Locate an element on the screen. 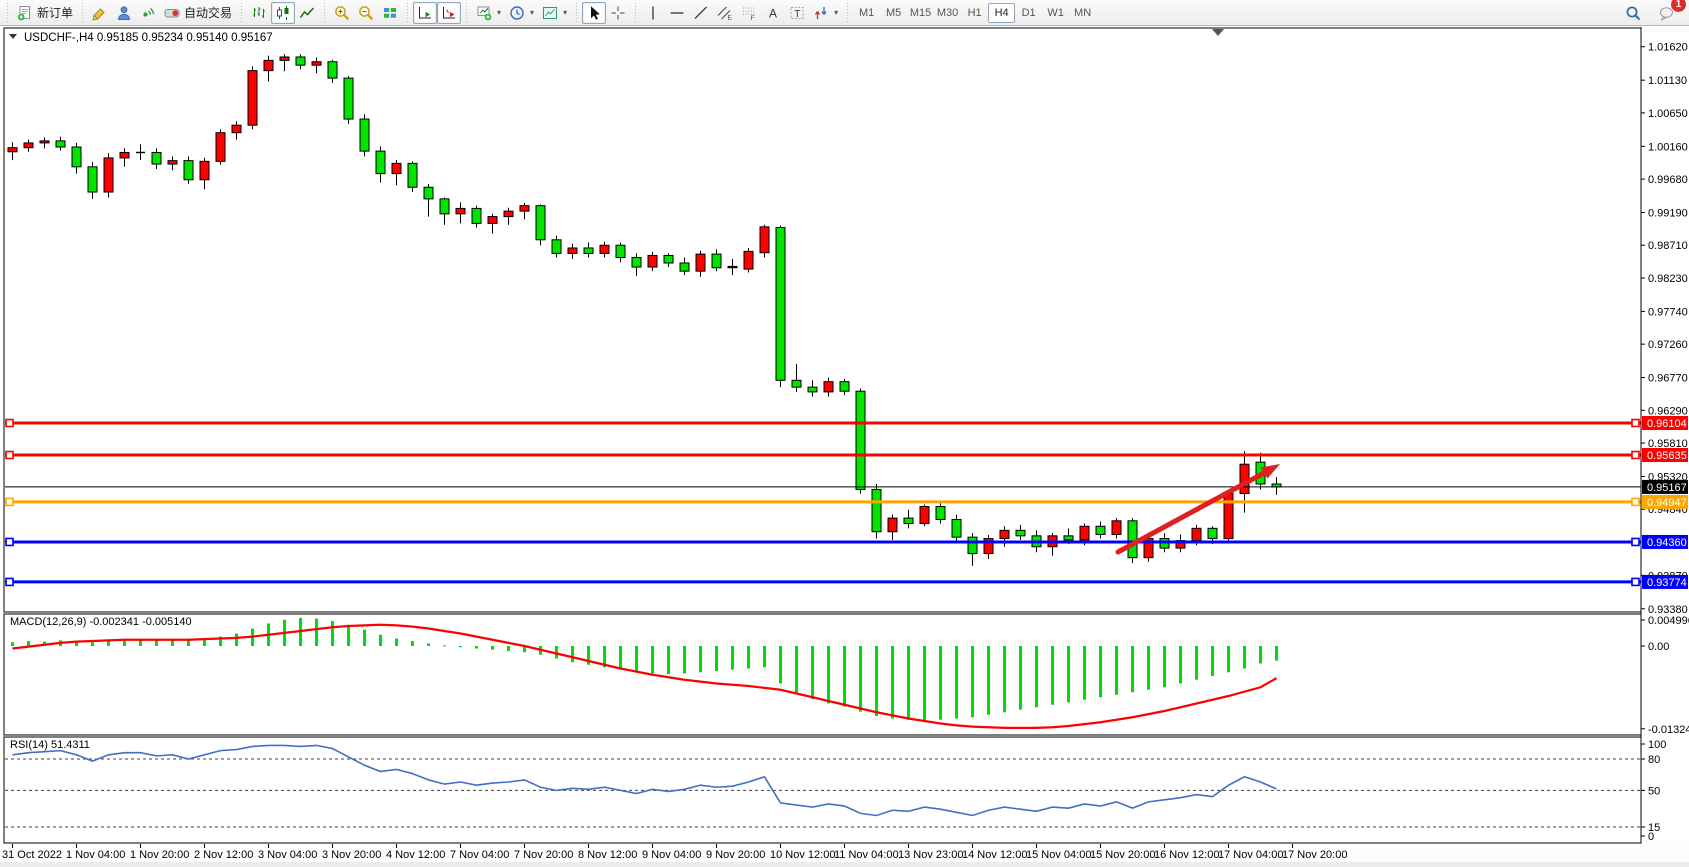 This screenshot has height=867, width=1689. chart-shift-button is located at coordinates (449, 12).